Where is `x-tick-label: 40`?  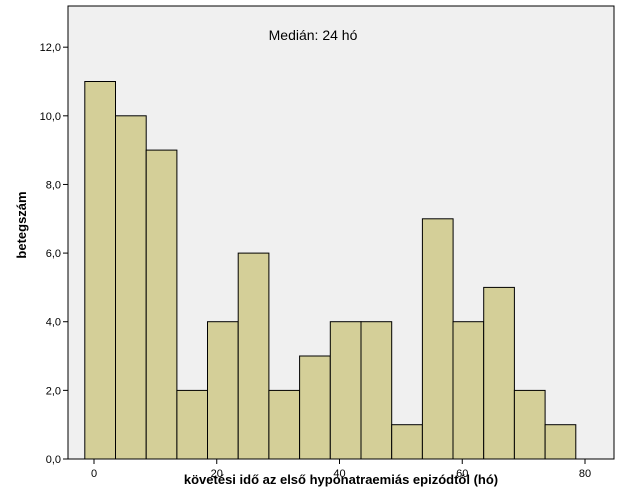
x-tick-label: 40 is located at coordinates (339, 474).